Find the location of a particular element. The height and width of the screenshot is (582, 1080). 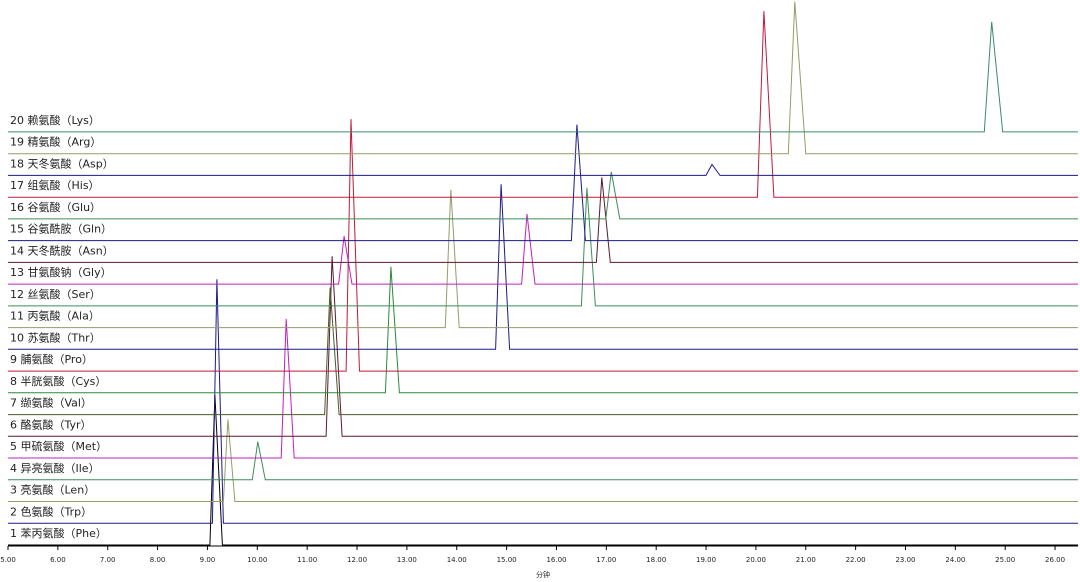

trace-label: 1 苯丙氨酸（Phe） is located at coordinates (58, 533).